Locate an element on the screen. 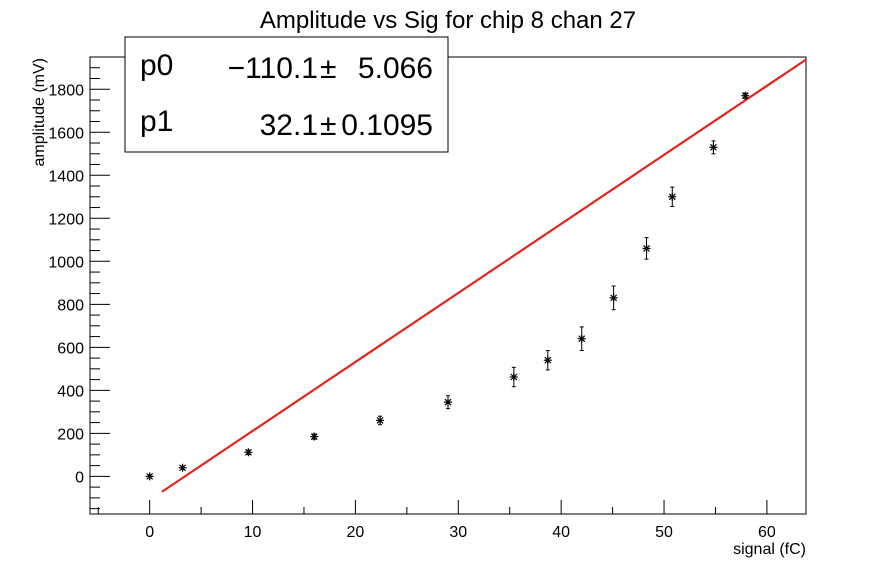 The image size is (896, 572). x-tick-label: 10 is located at coordinates (253, 532).